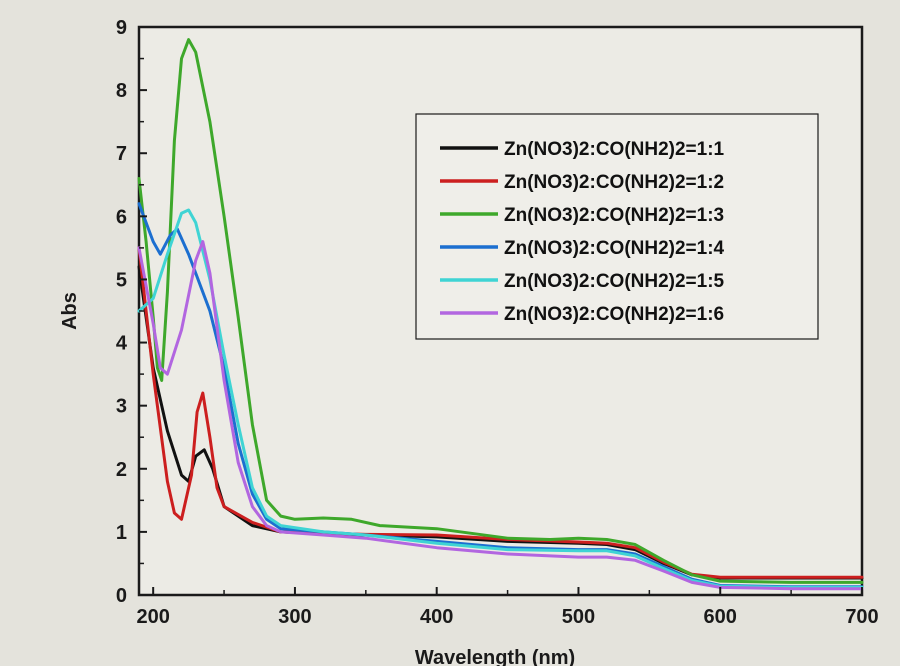 The width and height of the screenshot is (900, 666). Describe the element at coordinates (121, 91) in the screenshot. I see `y-tick-label: 8` at that location.